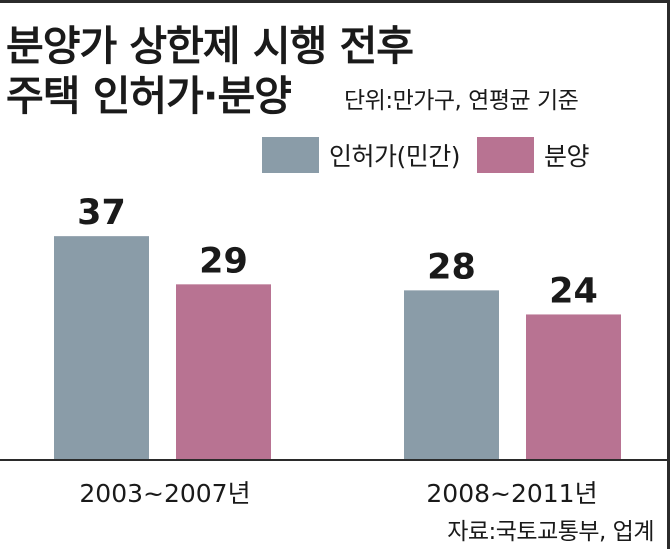 This screenshot has height=549, width=670. Describe the element at coordinates (451, 267) in the screenshot. I see `data-label-permits-1: 28` at that location.